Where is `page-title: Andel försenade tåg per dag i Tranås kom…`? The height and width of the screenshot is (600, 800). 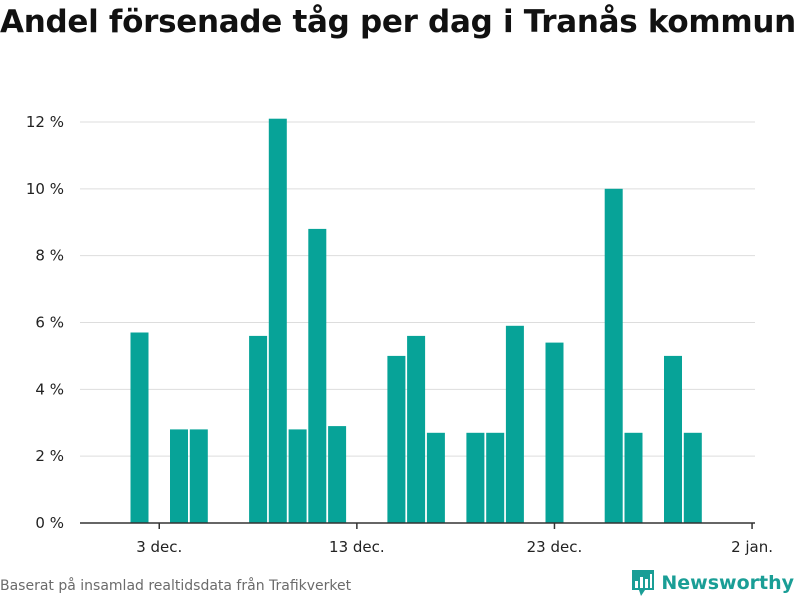
page-title: Andel försenade tåg per dag i Tranås kom… is located at coordinates (398, 22).